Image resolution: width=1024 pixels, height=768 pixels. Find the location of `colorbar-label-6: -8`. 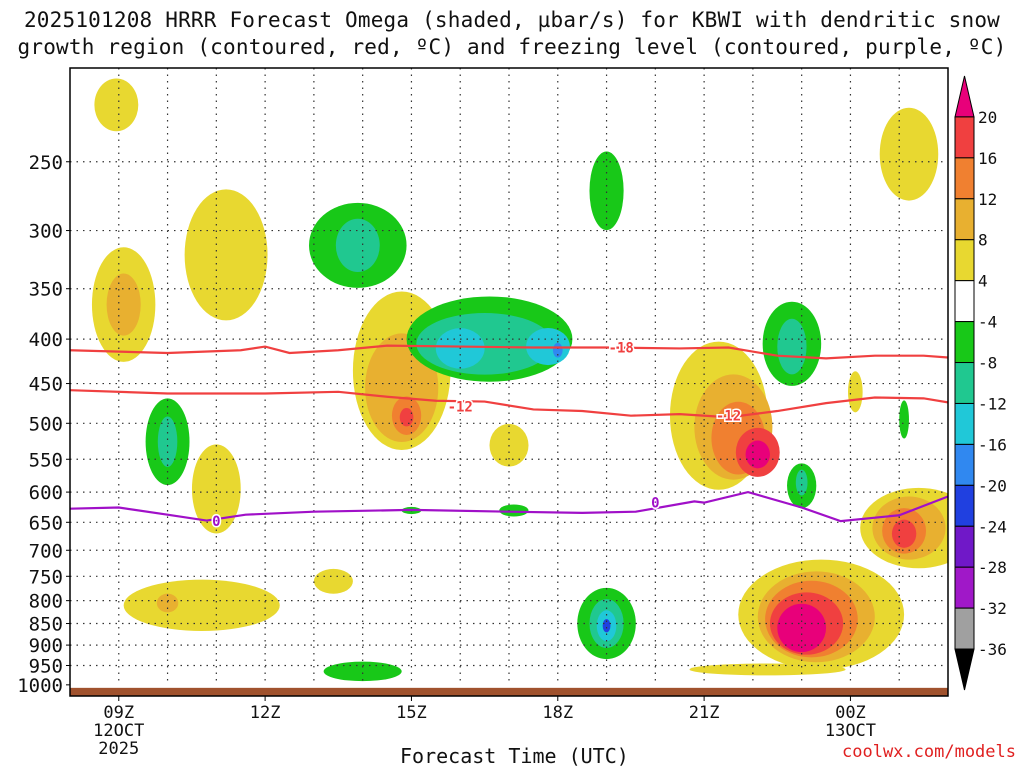

colorbar-label-6: -8 is located at coordinates (987, 363).